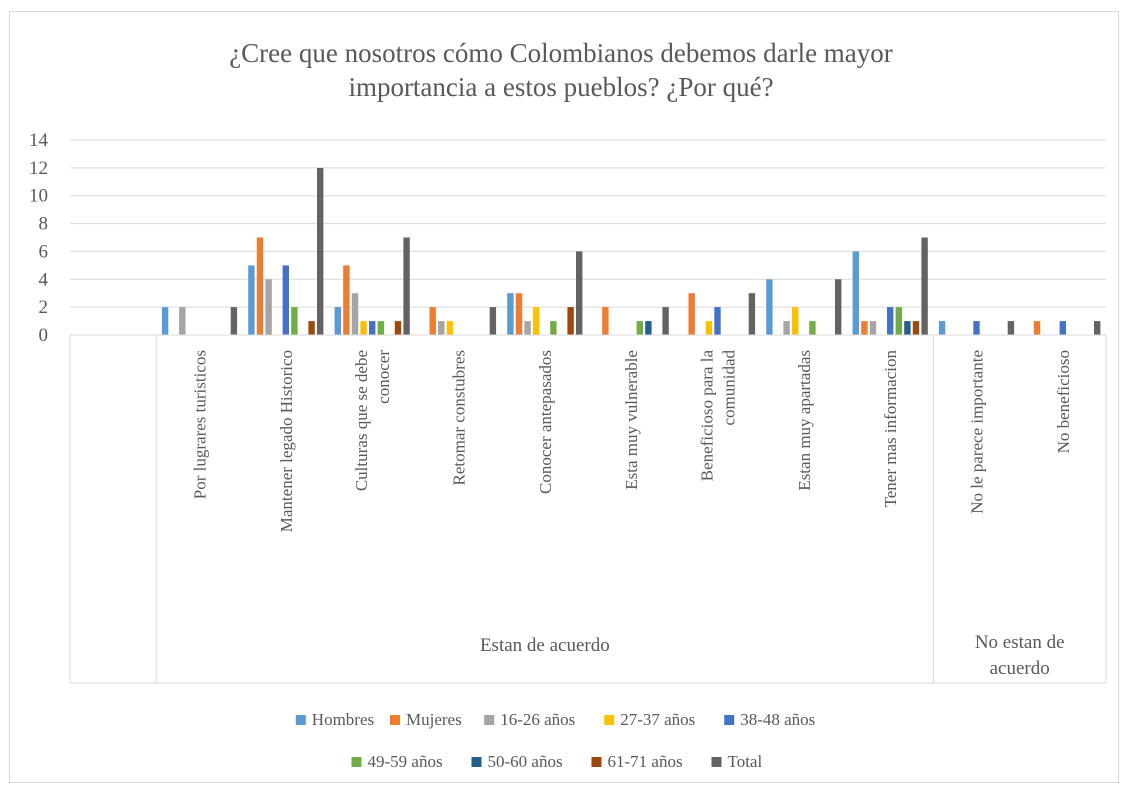 The height and width of the screenshot is (787, 1123). What do you see at coordinates (718, 416) in the screenshot?
I see `category-label: Beneficioso para la comunidad` at bounding box center [718, 416].